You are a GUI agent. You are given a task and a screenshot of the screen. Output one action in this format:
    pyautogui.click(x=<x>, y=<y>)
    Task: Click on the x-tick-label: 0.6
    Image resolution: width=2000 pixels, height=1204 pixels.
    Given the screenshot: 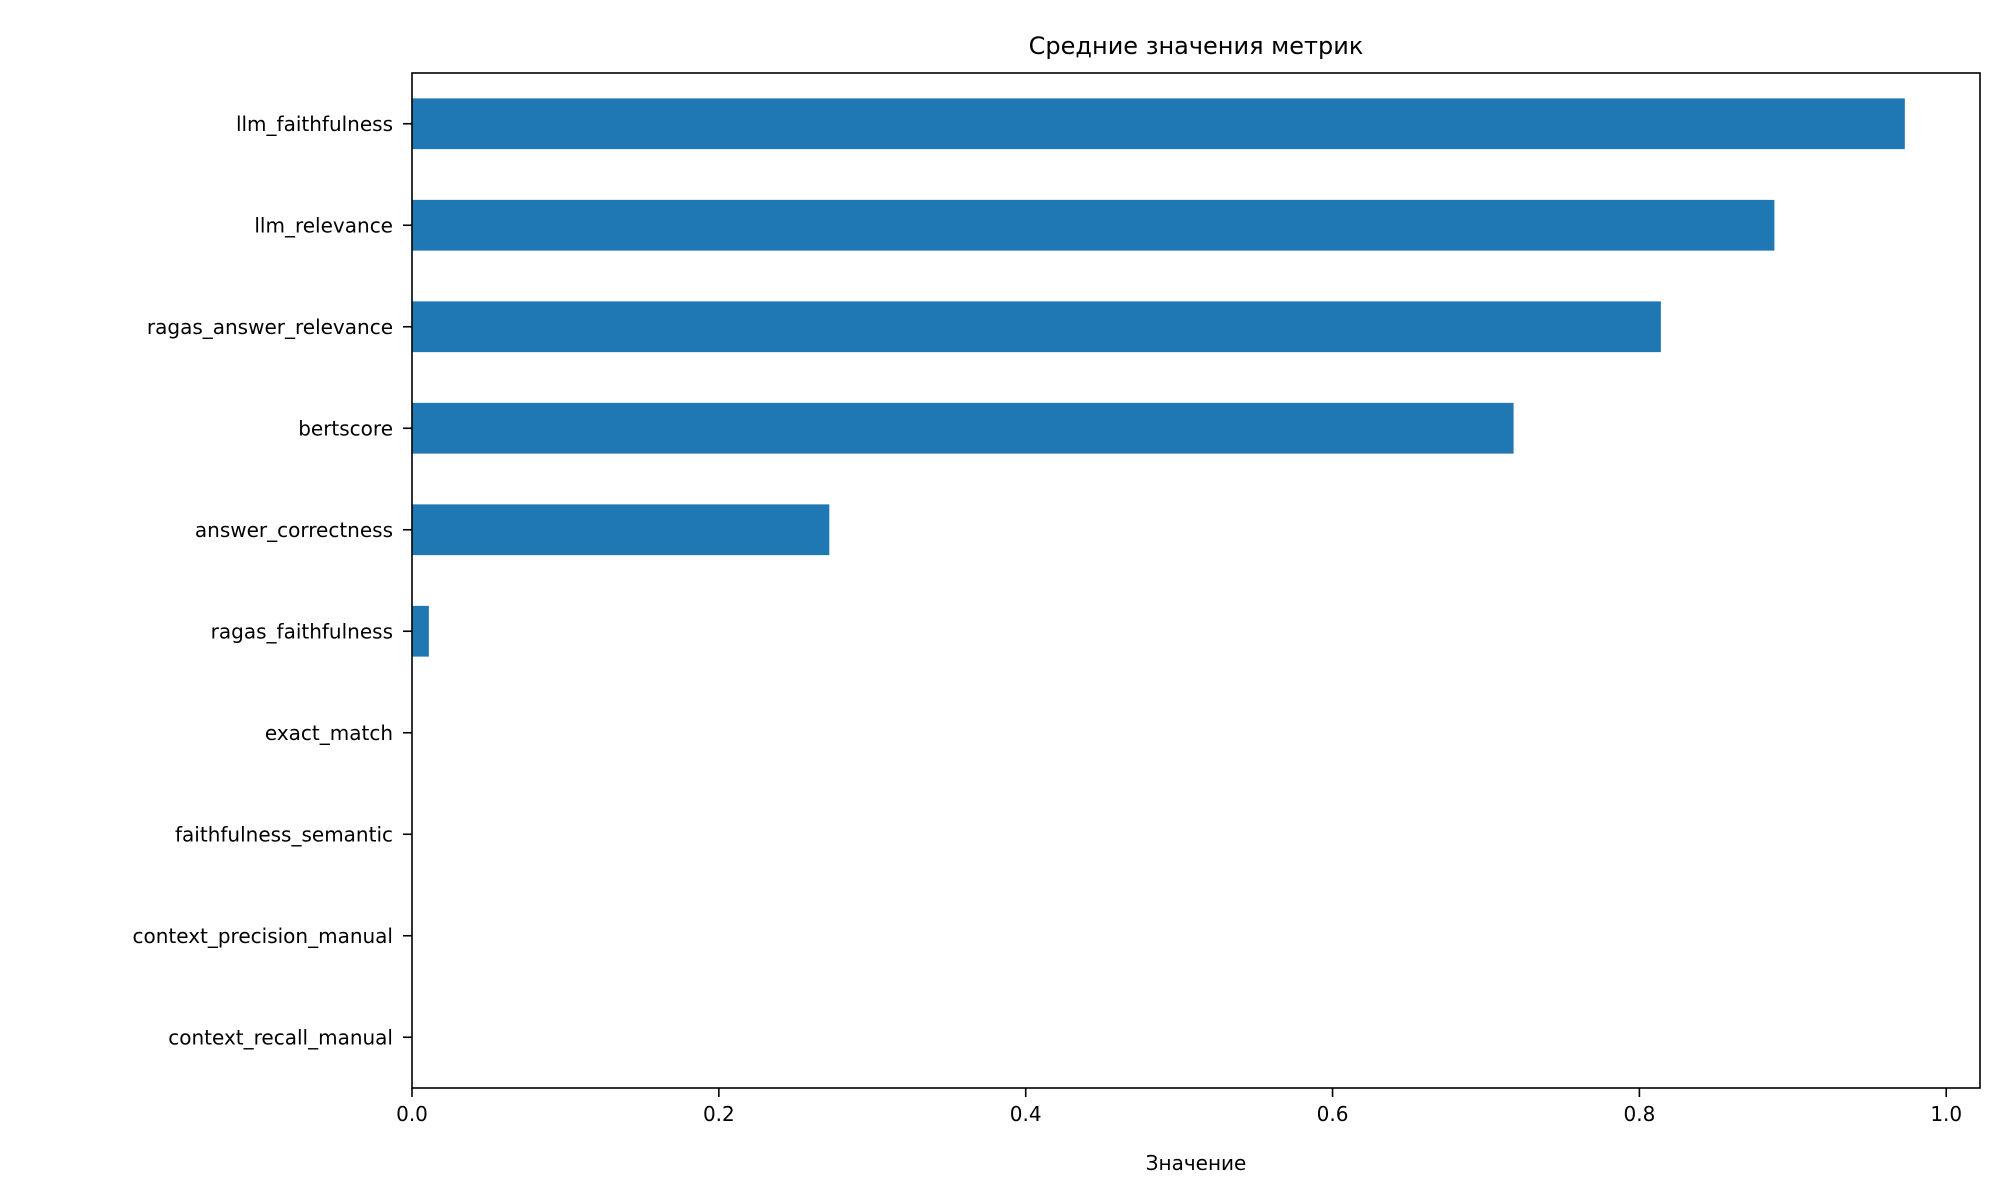 What is the action you would take?
    pyautogui.click(x=1333, y=1114)
    